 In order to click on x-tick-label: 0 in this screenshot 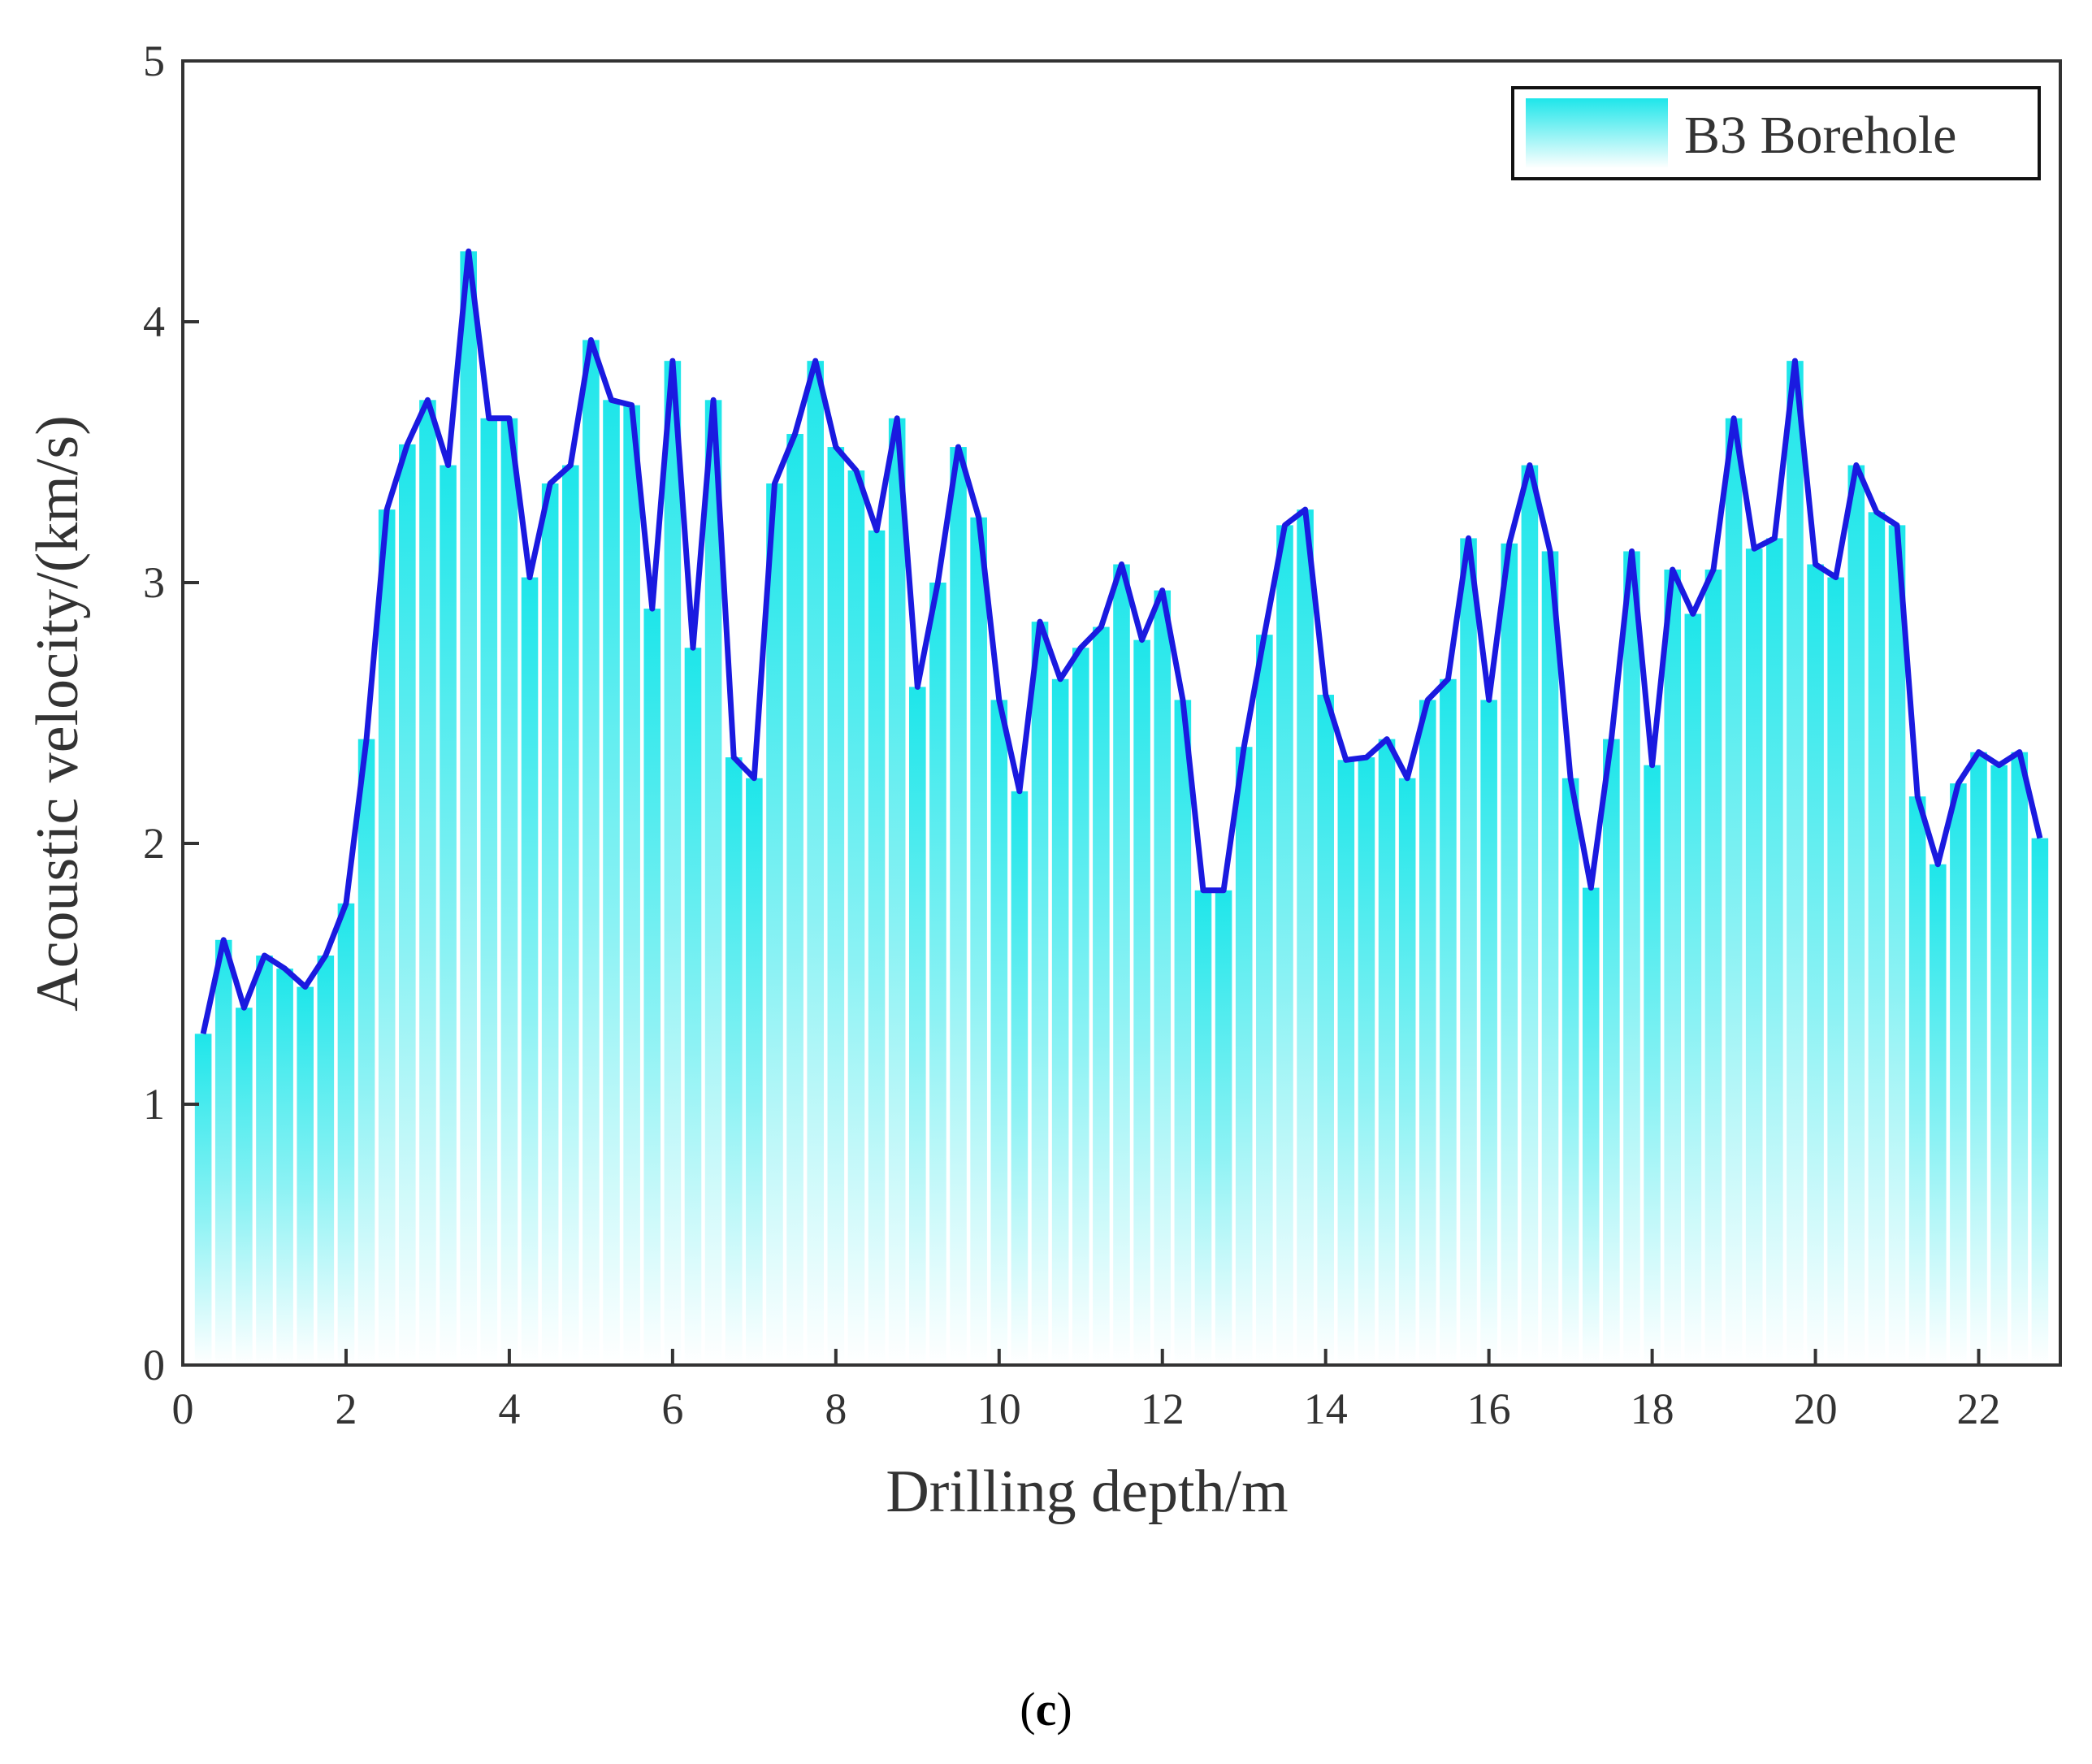, I will do `click(183, 1409)`.